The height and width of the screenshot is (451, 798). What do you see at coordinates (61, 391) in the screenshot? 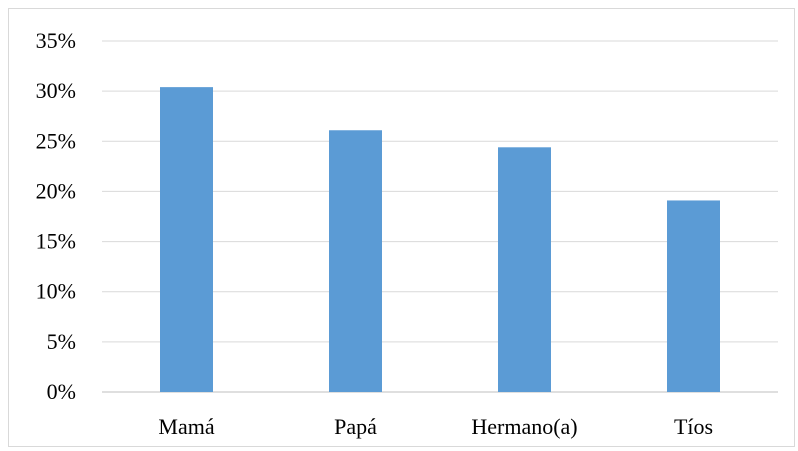
I see `y-tick-label: 0%` at bounding box center [61, 391].